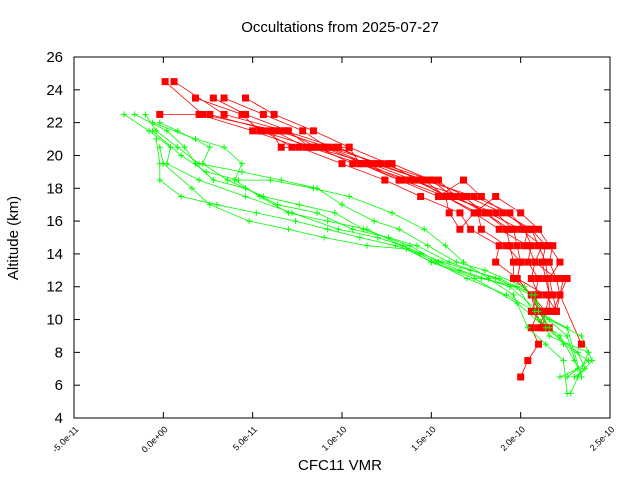 This screenshot has width=640, height=480. I want to click on x-tick-label: 1.5e-10, so click(423, 438).